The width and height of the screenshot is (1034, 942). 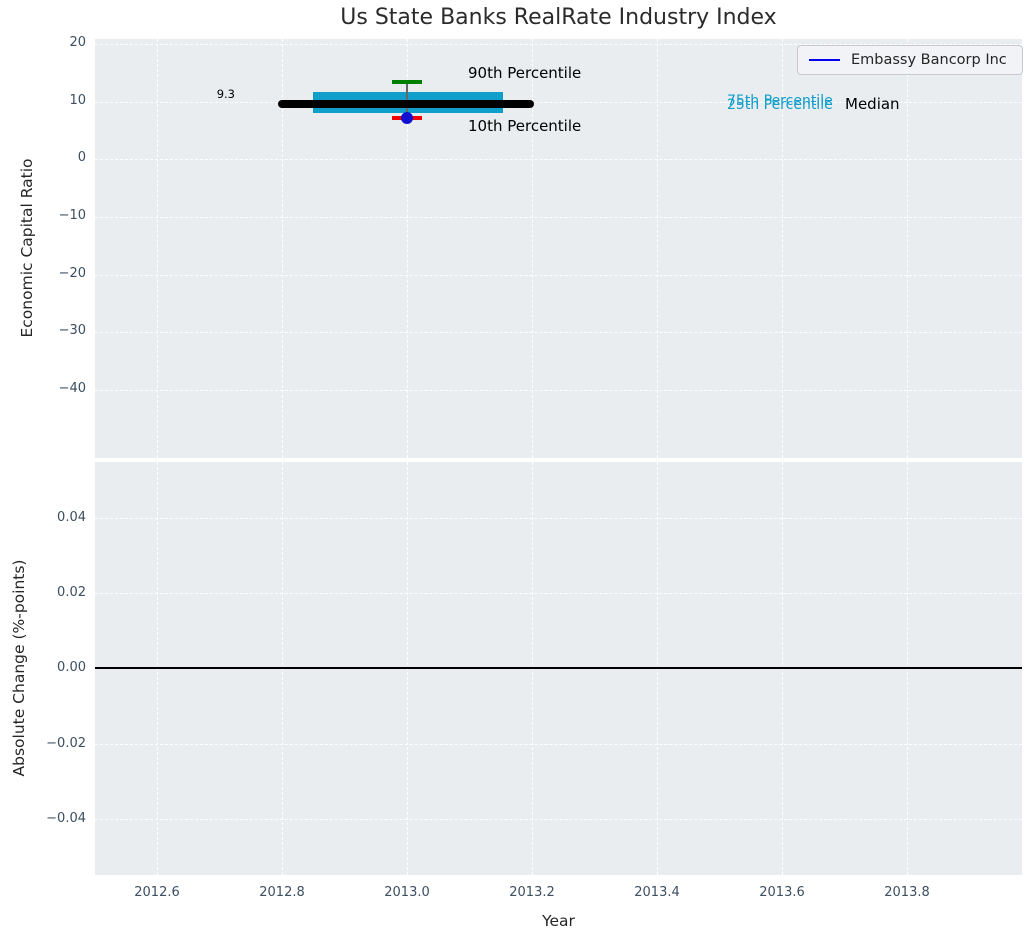 What do you see at coordinates (407, 118) in the screenshot?
I see `company-marker` at bounding box center [407, 118].